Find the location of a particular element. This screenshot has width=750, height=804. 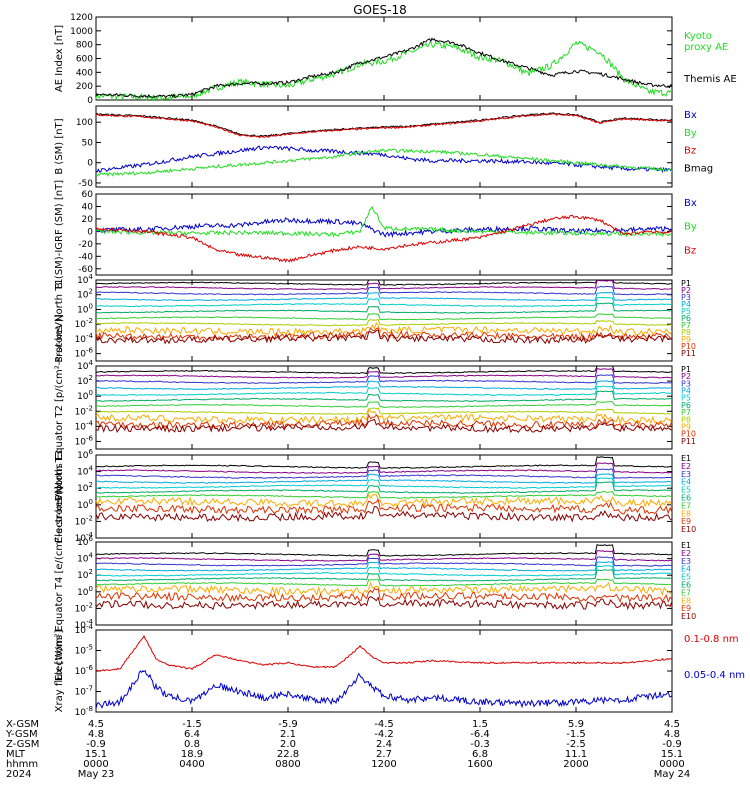

xaxis-column-value: -1.5 is located at coordinates (192, 724).